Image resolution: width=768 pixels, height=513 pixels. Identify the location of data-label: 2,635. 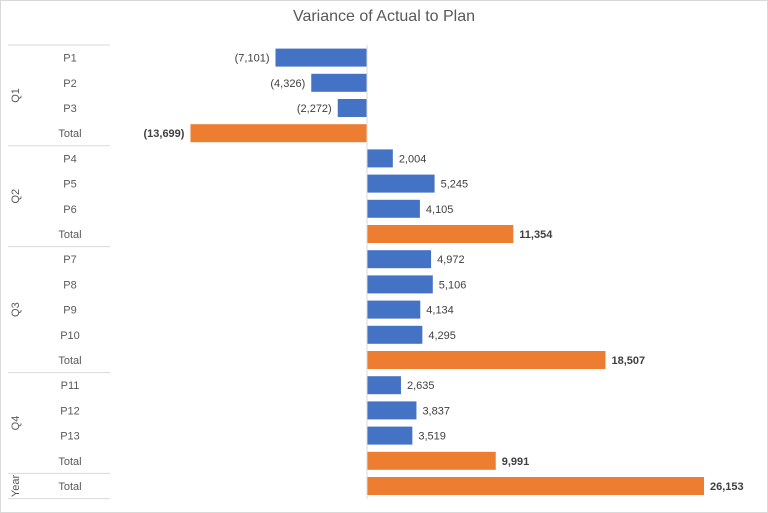
(421, 386).